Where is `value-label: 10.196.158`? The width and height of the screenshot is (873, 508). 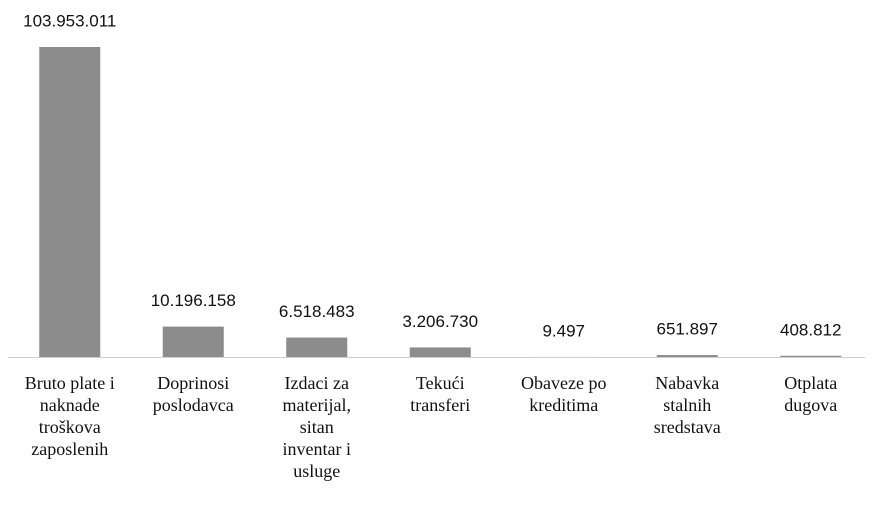 value-label: 10.196.158 is located at coordinates (193, 300).